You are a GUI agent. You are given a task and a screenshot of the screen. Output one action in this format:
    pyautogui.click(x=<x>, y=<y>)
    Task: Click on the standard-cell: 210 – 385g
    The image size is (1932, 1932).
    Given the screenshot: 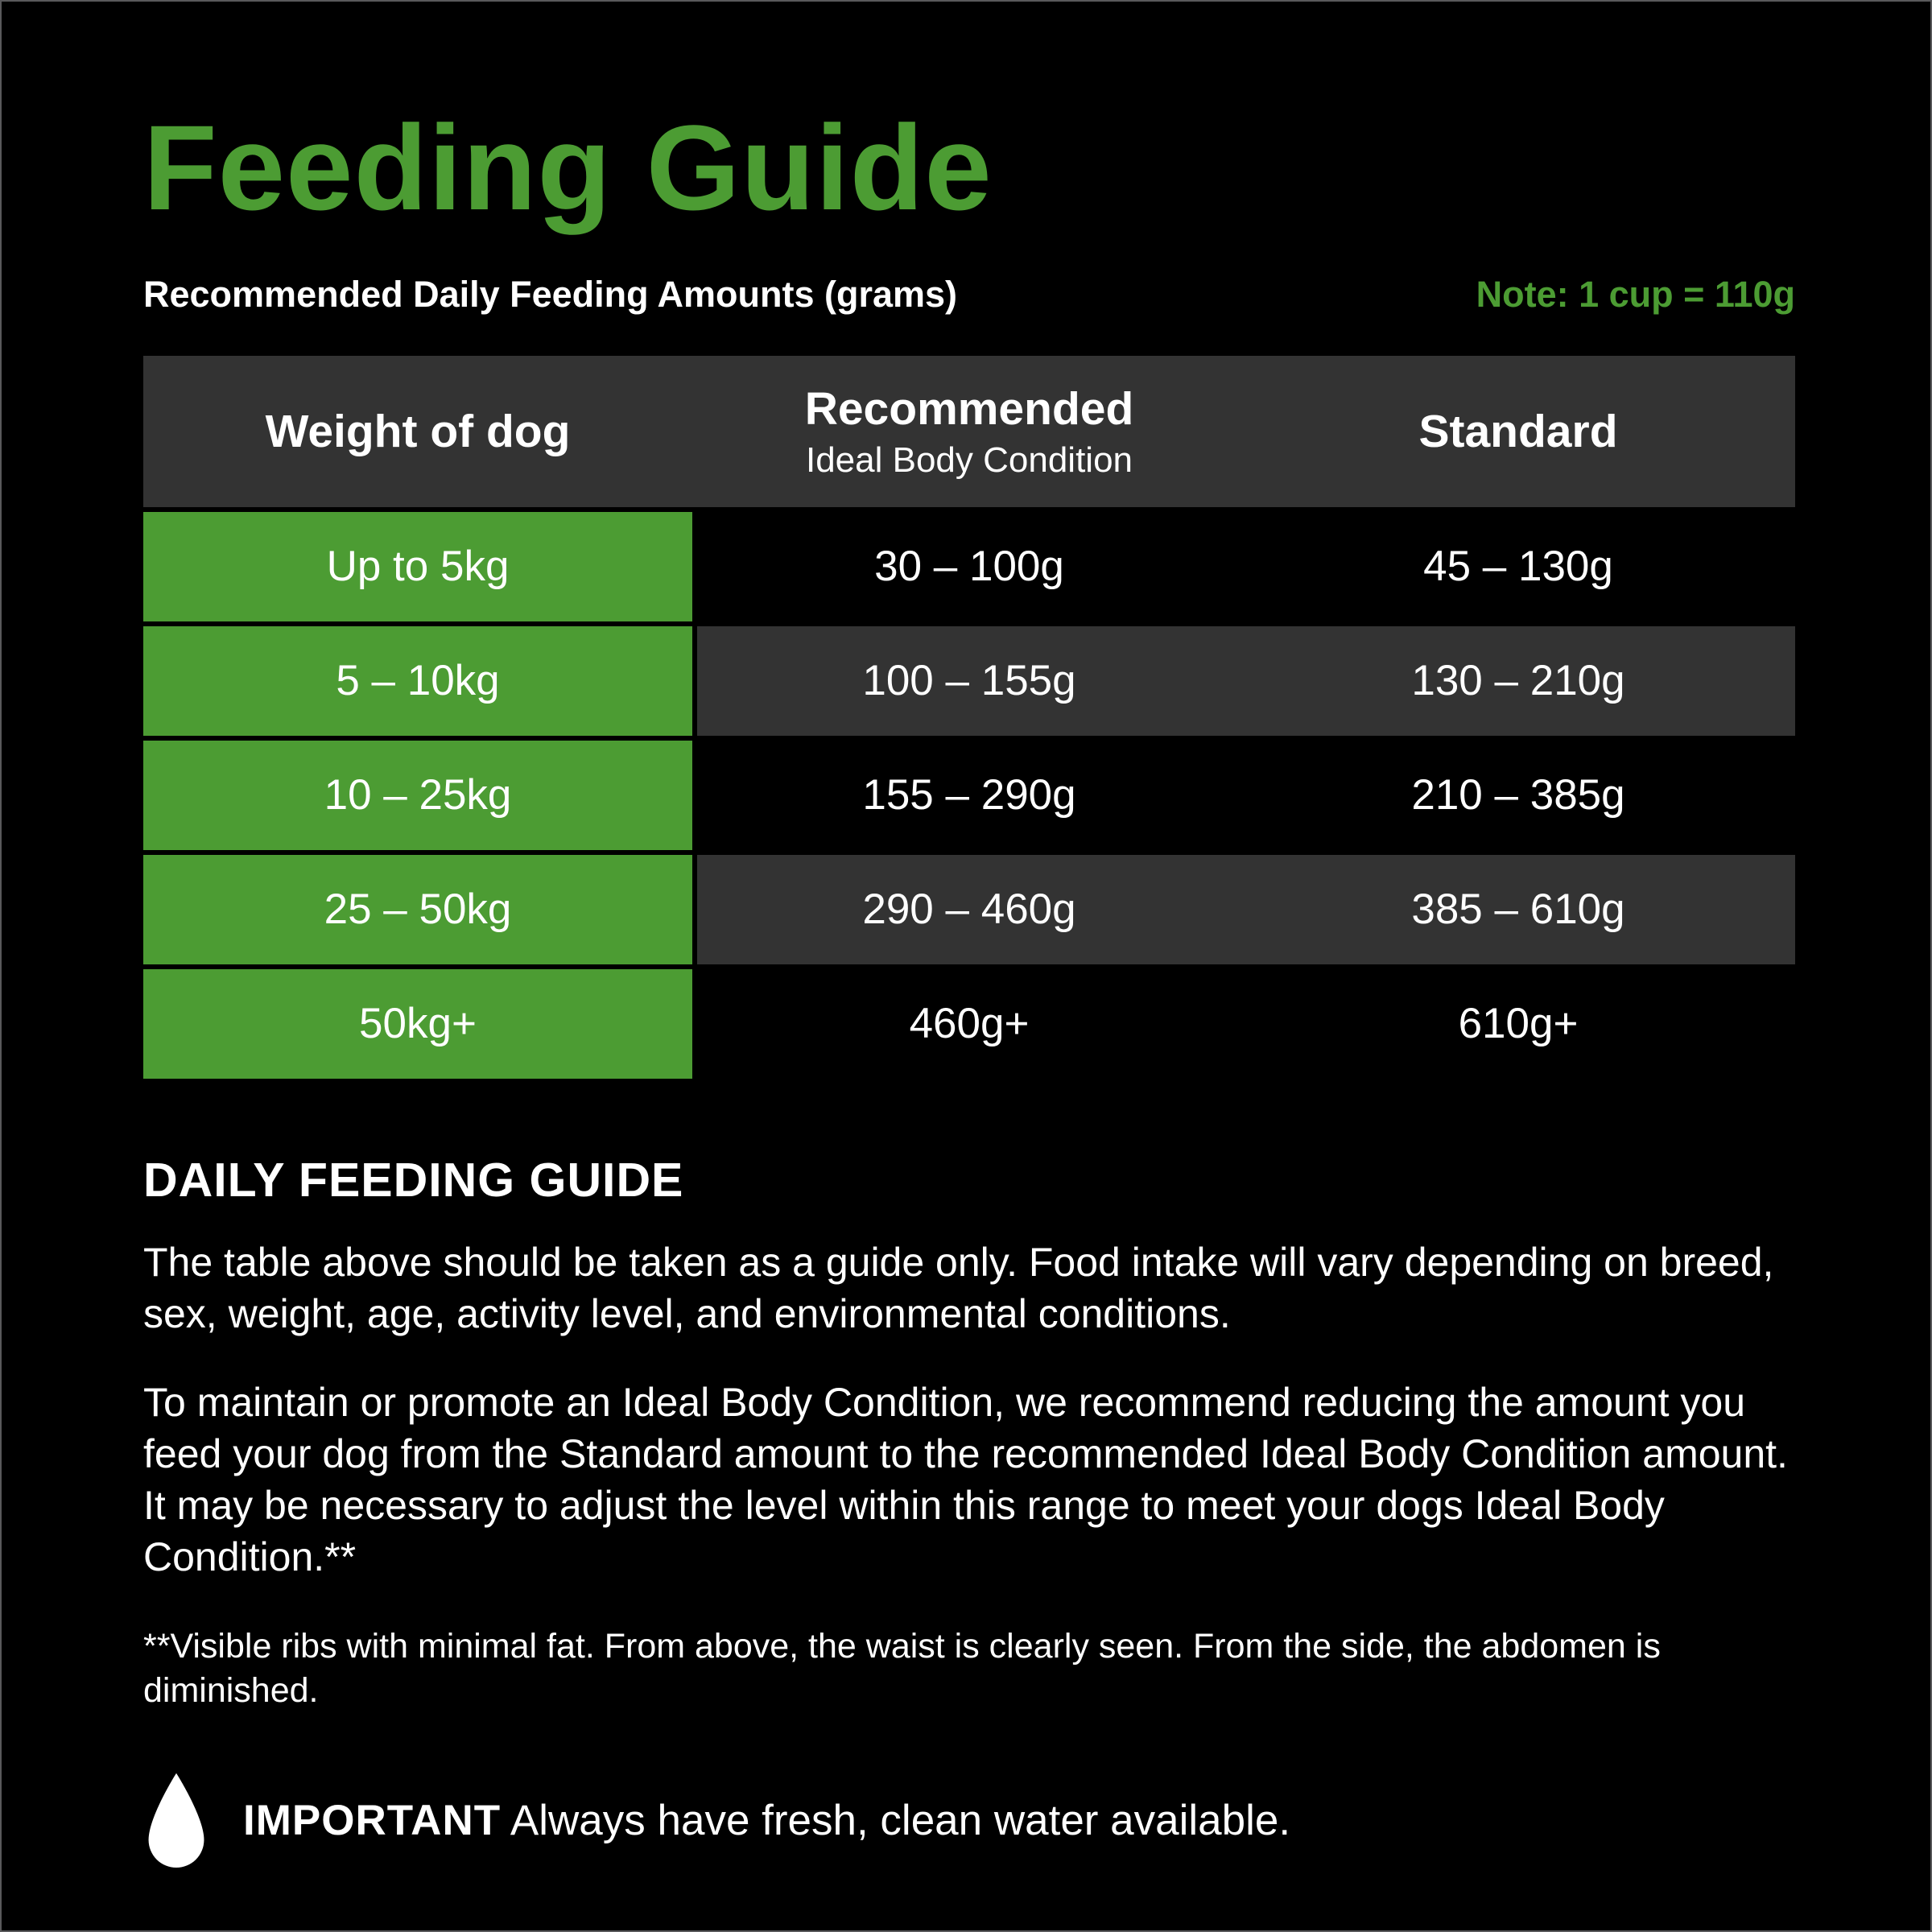 What is the action you would take?
    pyautogui.click(x=1518, y=795)
    